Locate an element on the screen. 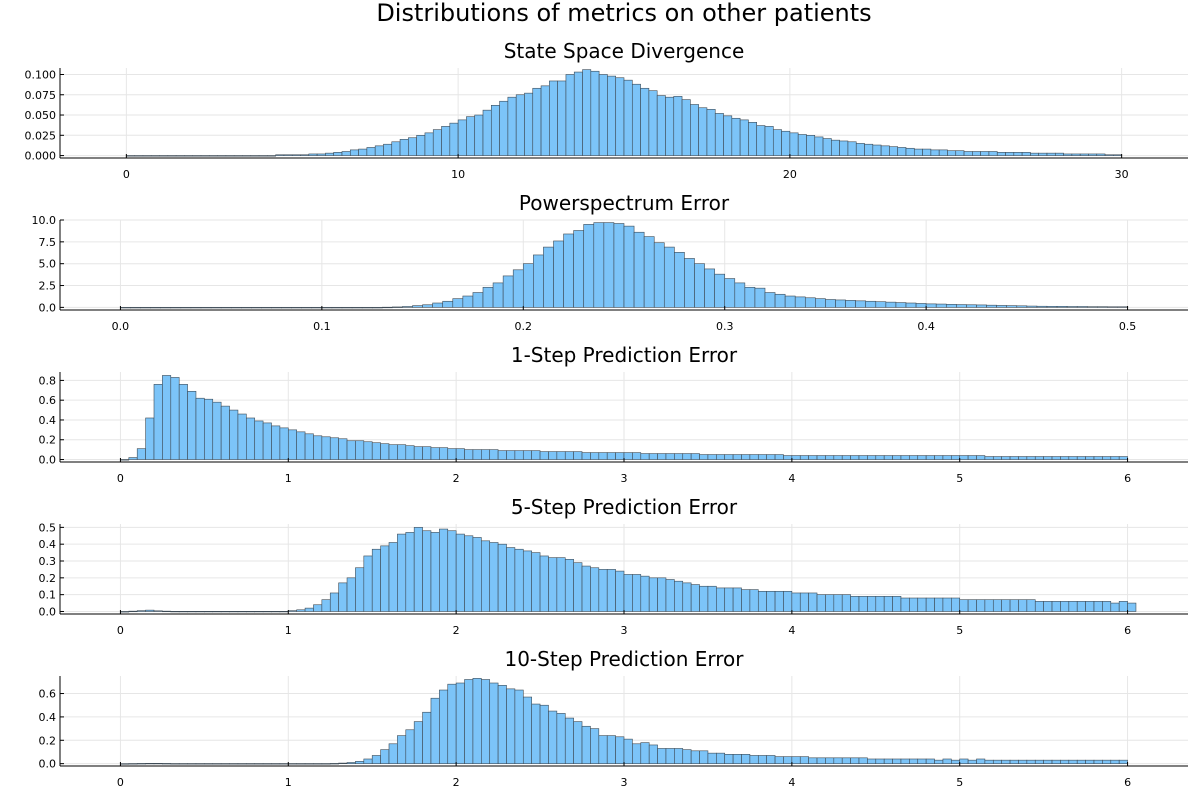 The image size is (1200, 800). x-tick-label: 4 is located at coordinates (791, 630).